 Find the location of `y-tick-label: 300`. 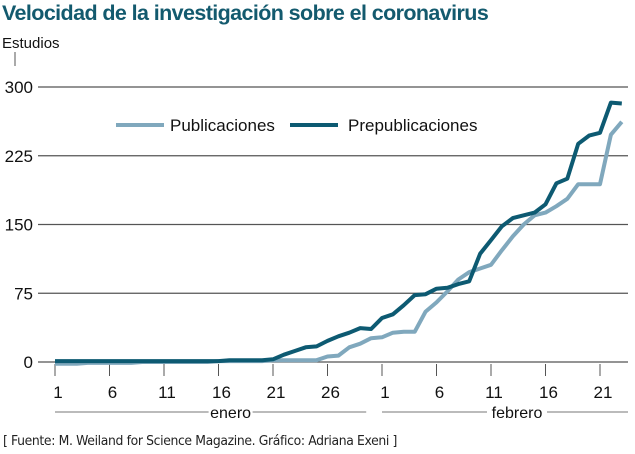

y-tick-label: 300 is located at coordinates (19, 87).